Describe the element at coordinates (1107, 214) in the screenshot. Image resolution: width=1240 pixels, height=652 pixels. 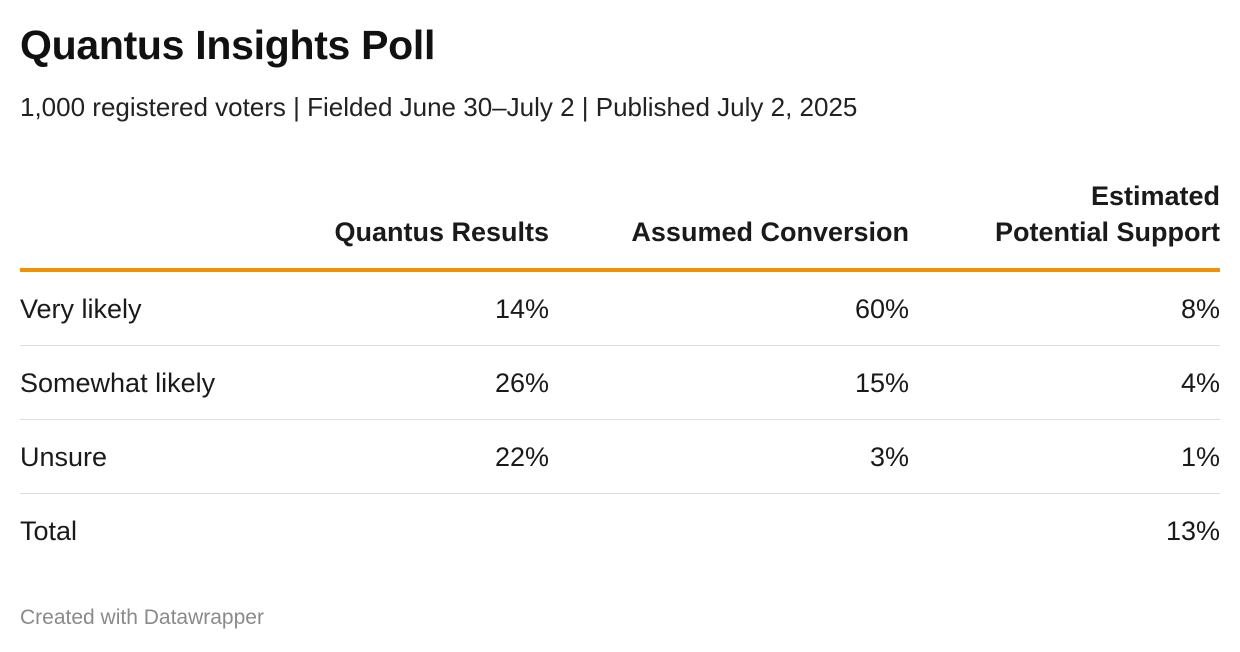
I see `column-header-estimated-potential-support: Estimated Potential Support` at that location.